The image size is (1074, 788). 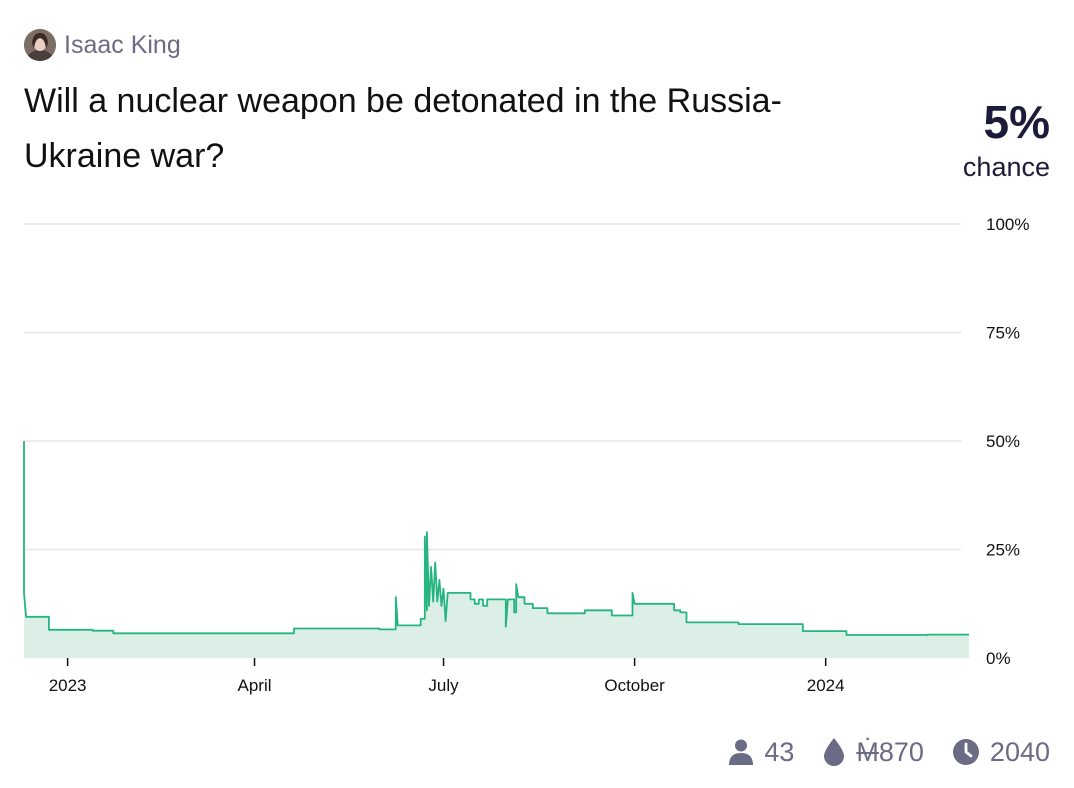 What do you see at coordinates (1019, 751) in the screenshot?
I see `close-year: 2040` at bounding box center [1019, 751].